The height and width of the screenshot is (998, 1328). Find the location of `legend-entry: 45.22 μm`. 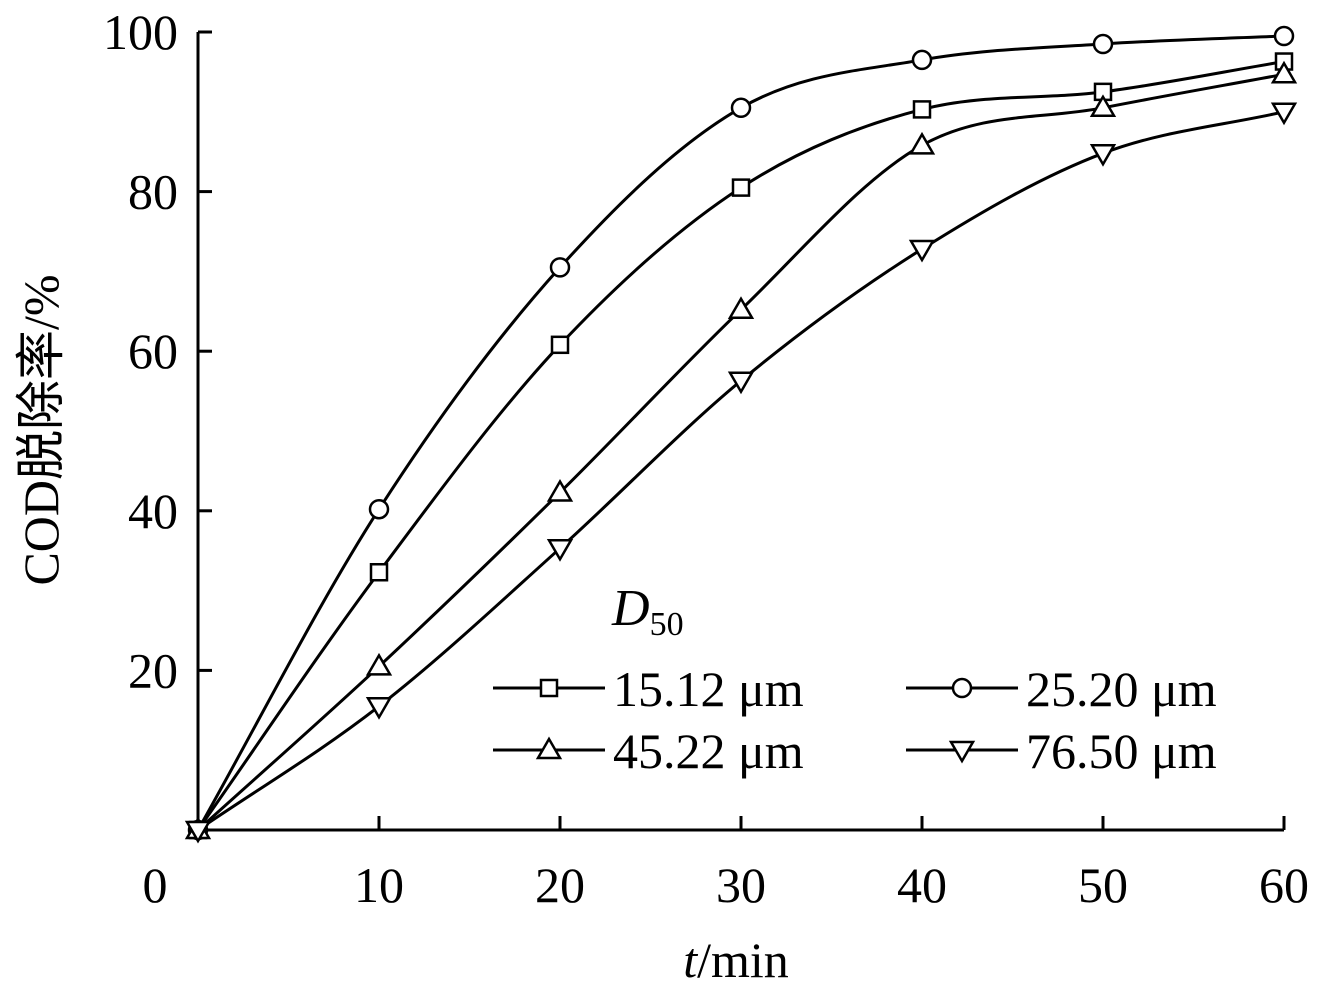

legend-entry: 45.22 μm is located at coordinates (648, 751).